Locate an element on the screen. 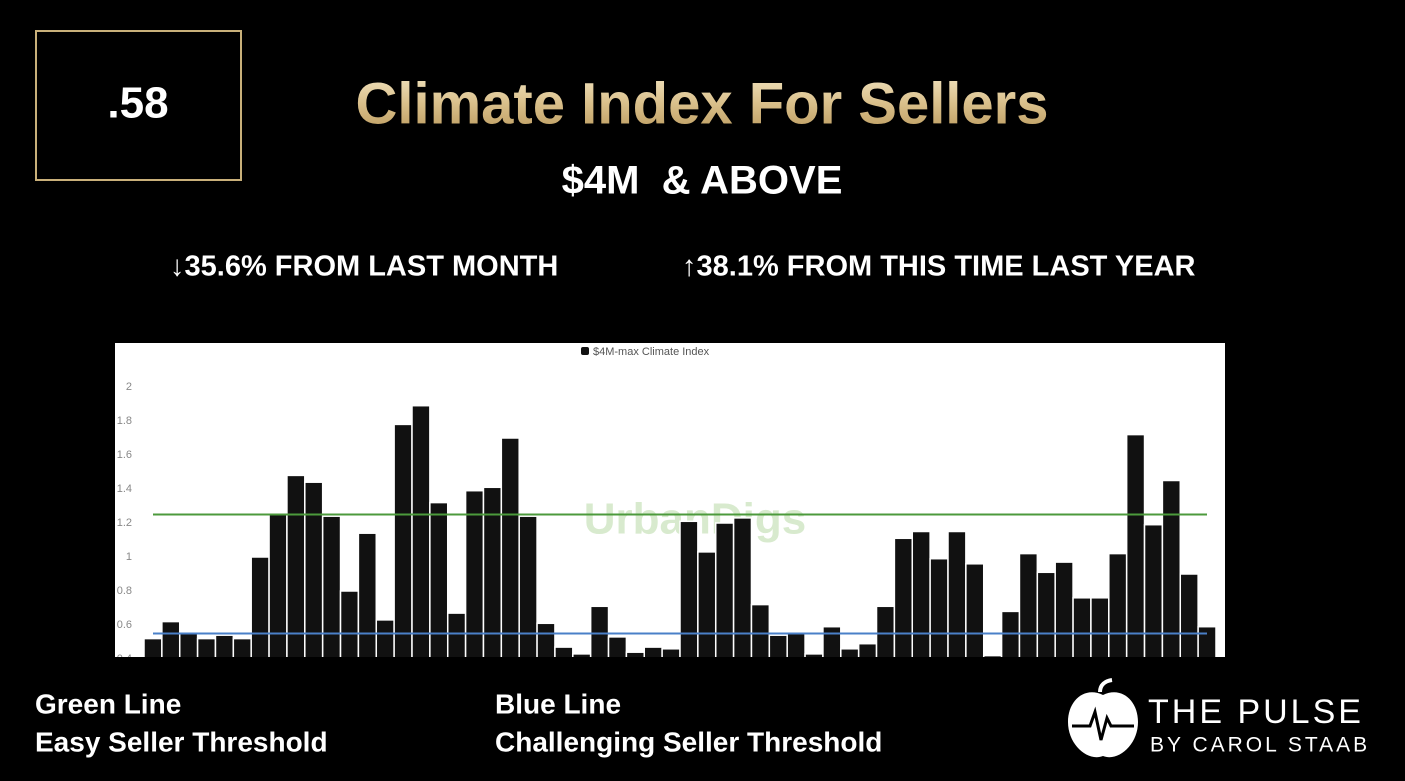  stat: ↑38.1% FROM THIS TIME LAST YEAR is located at coordinates (939, 267).